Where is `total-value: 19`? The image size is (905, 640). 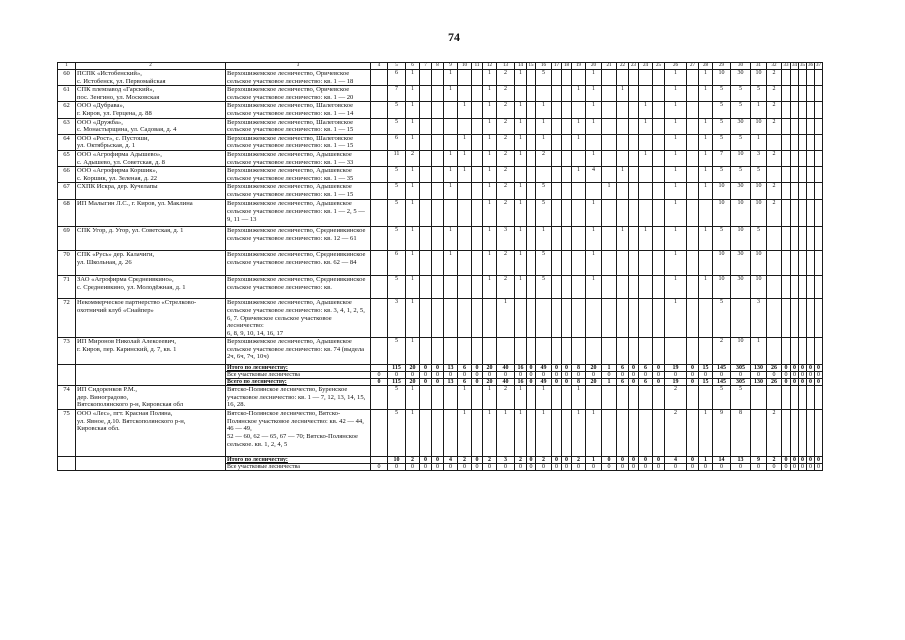 total-value: 19 is located at coordinates (675, 368).